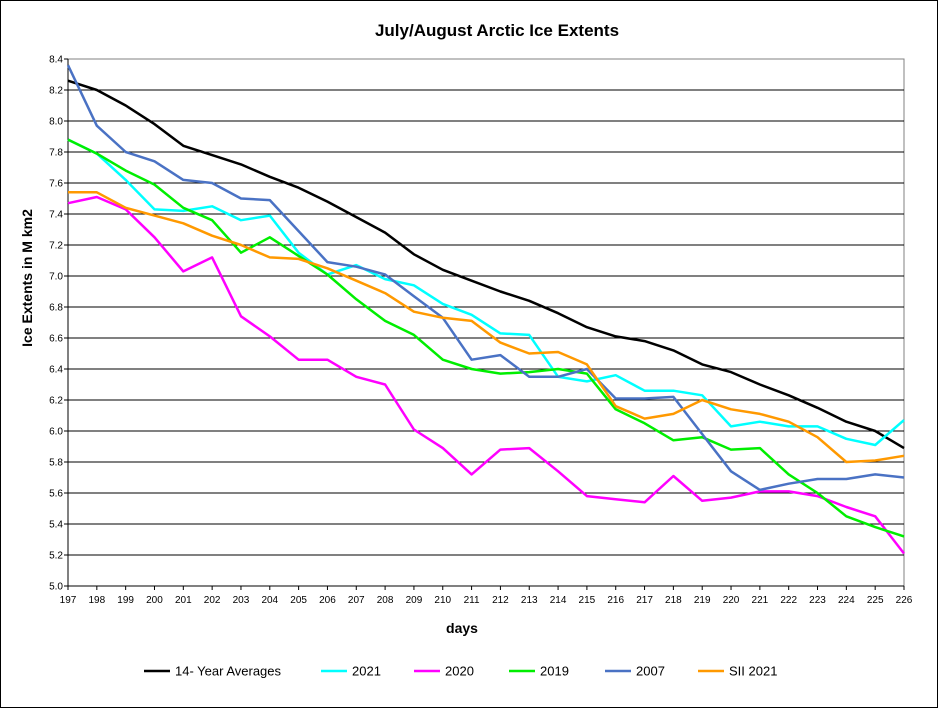 The width and height of the screenshot is (938, 708). Describe the element at coordinates (356, 600) in the screenshot. I see `x-tick-label: 207` at that location.